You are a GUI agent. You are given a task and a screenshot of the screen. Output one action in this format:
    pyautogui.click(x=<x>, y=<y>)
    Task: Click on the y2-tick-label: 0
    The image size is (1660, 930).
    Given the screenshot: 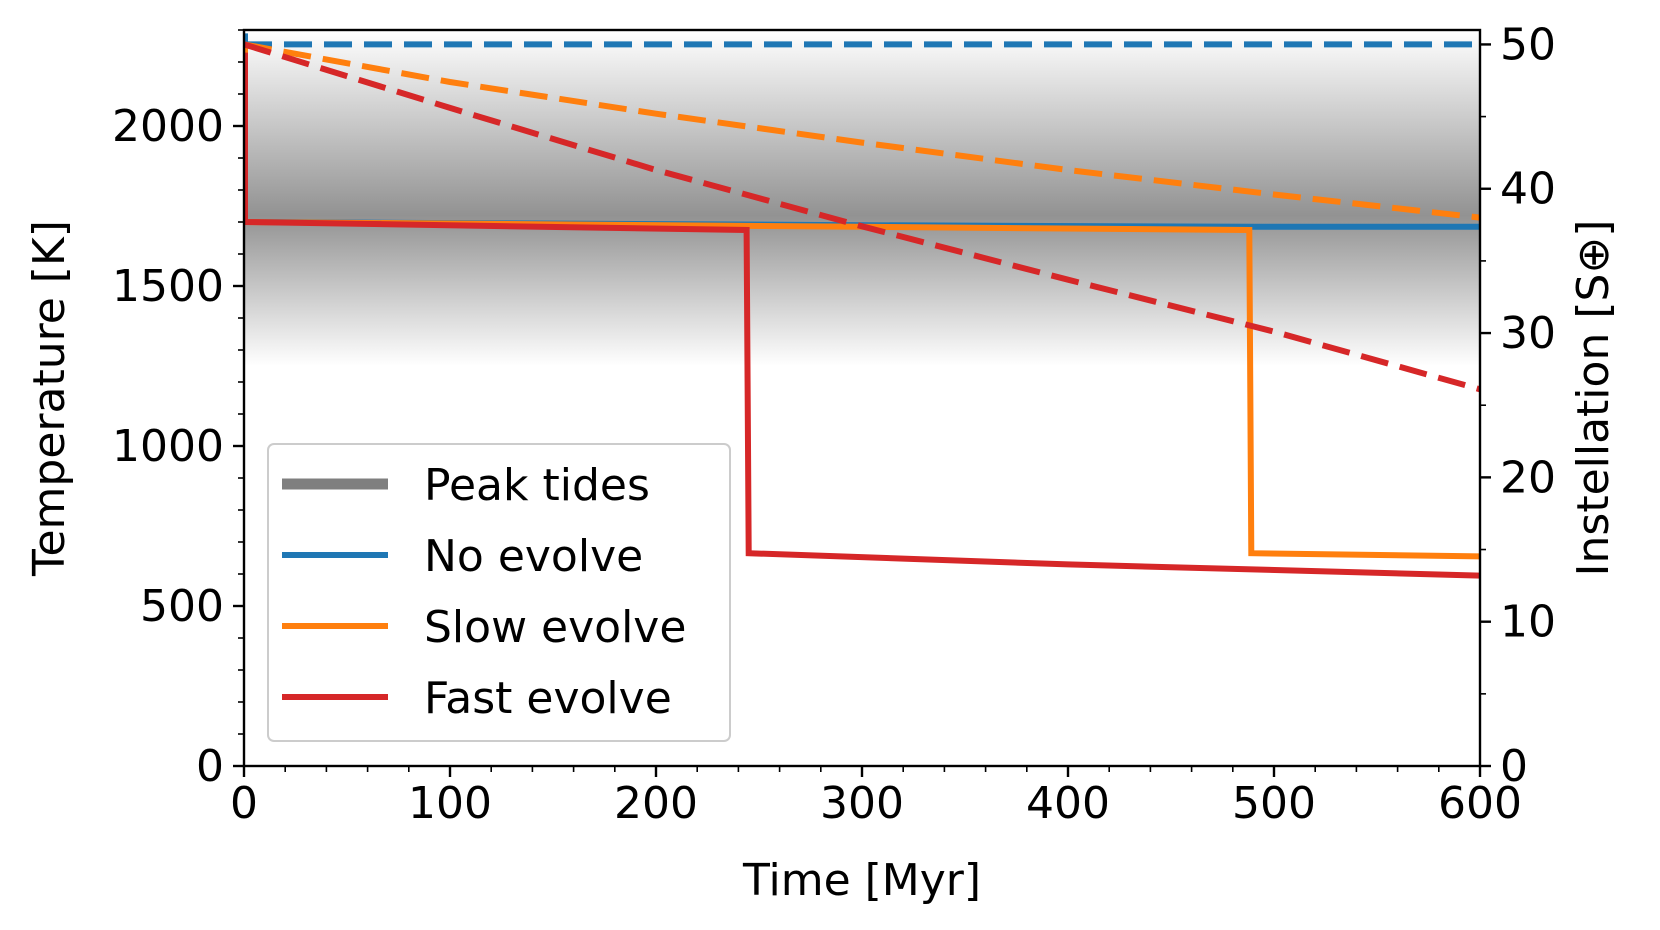 What is the action you would take?
    pyautogui.click(x=1514, y=766)
    